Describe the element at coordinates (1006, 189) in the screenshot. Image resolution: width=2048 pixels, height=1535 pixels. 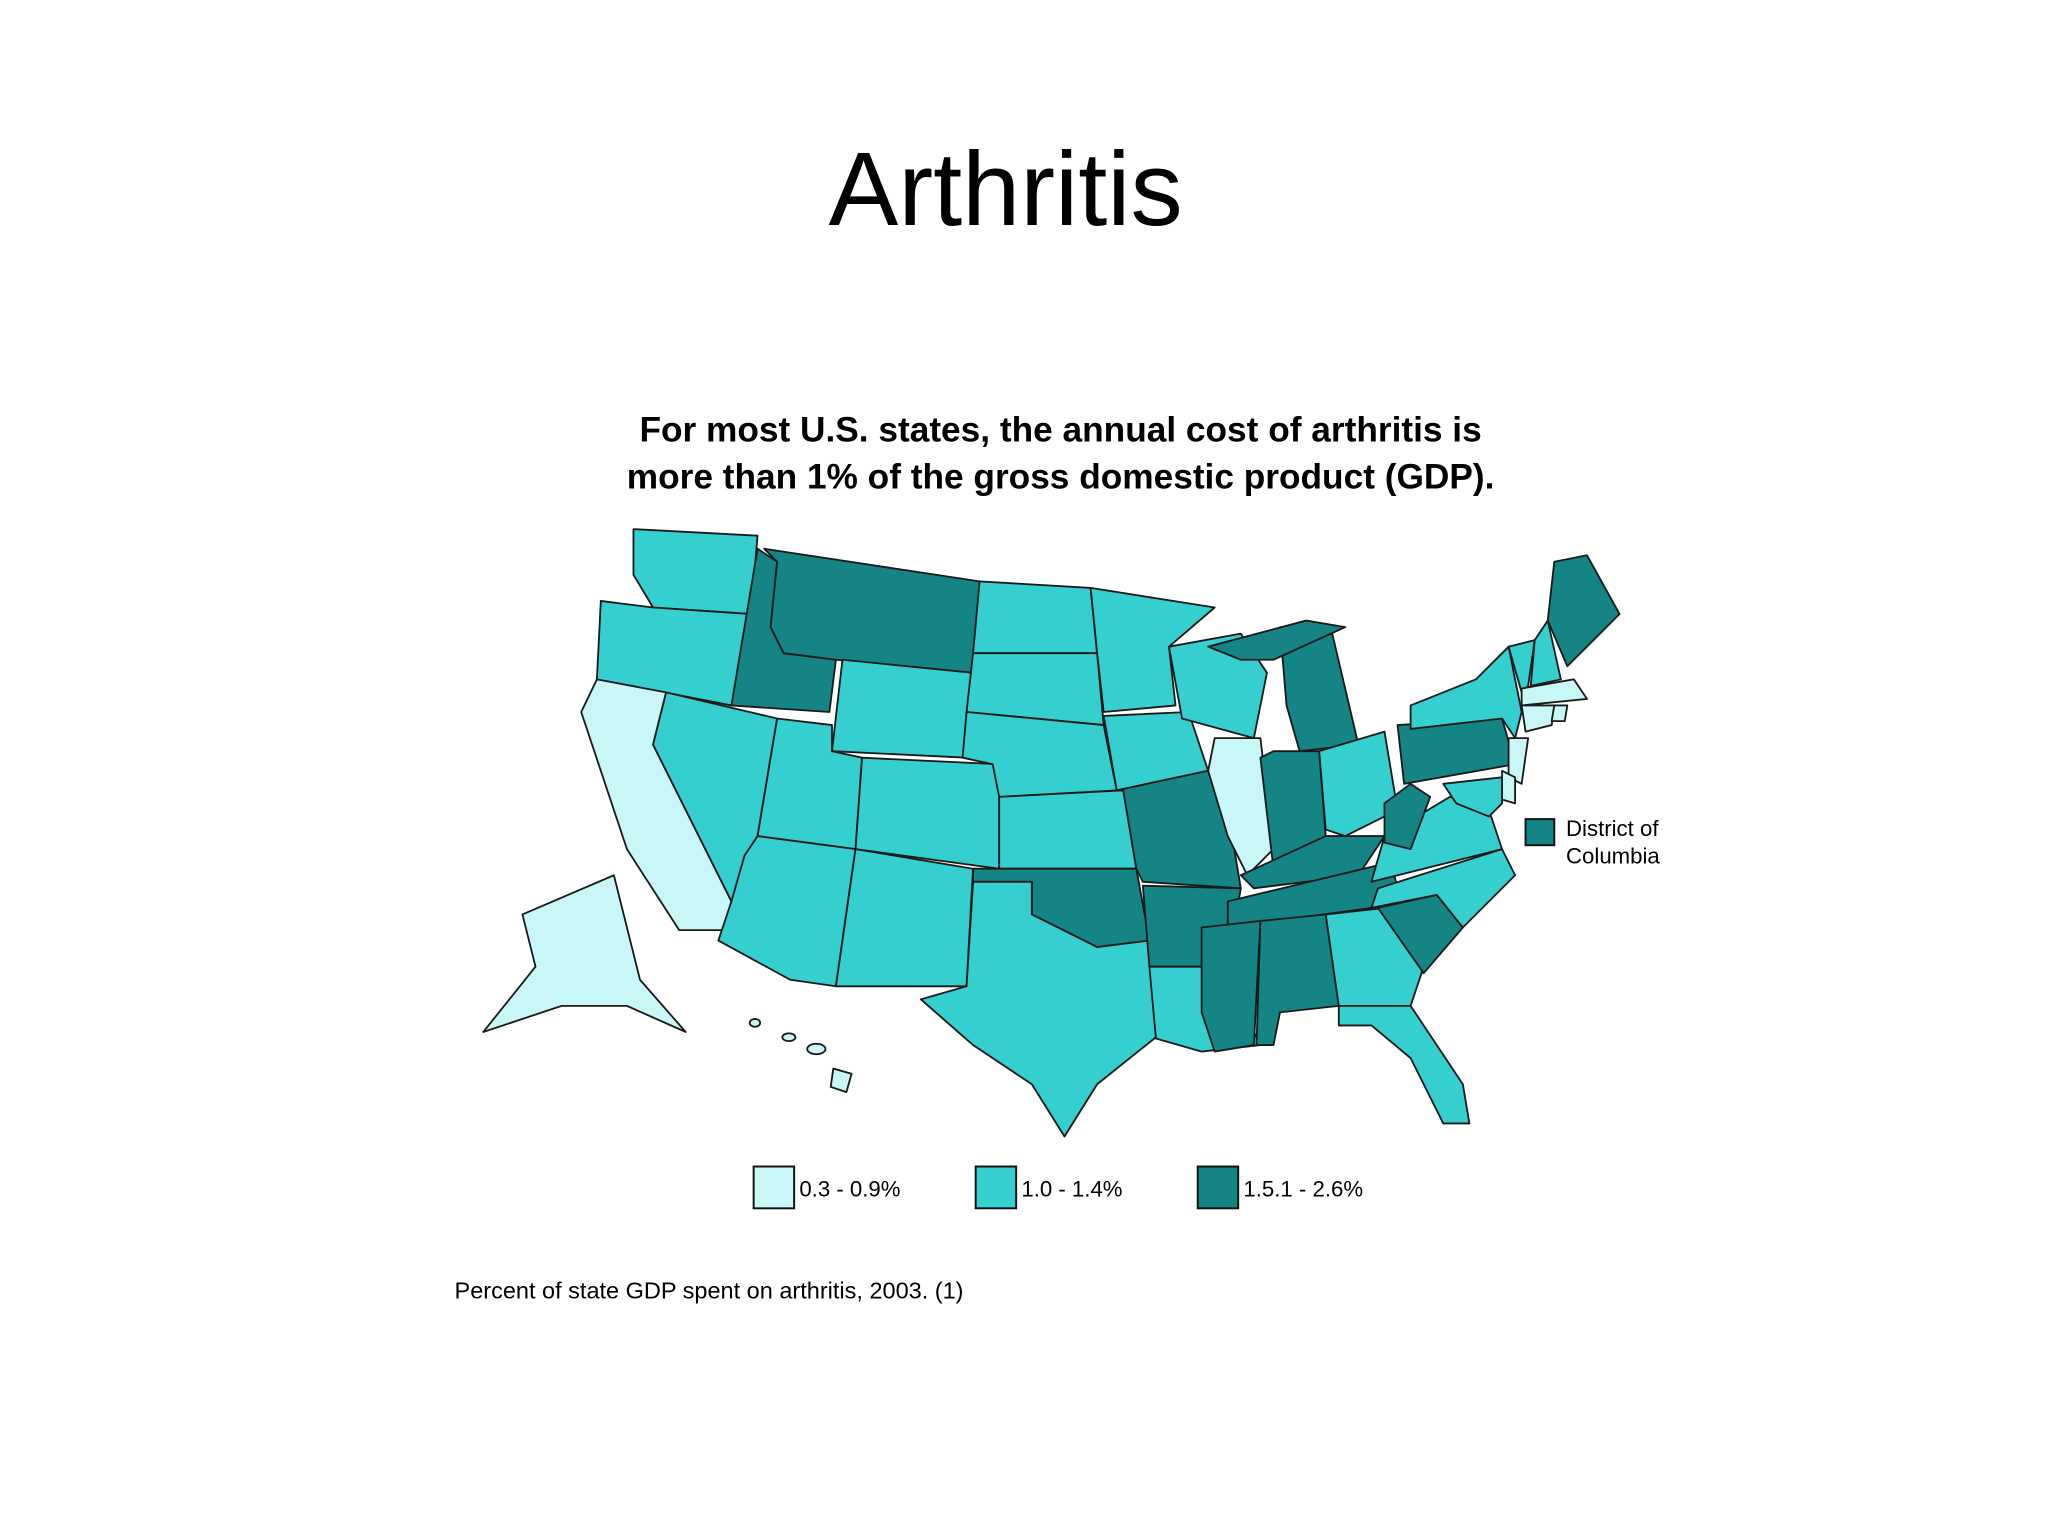
I see `slide-title: Arthritis` at that location.